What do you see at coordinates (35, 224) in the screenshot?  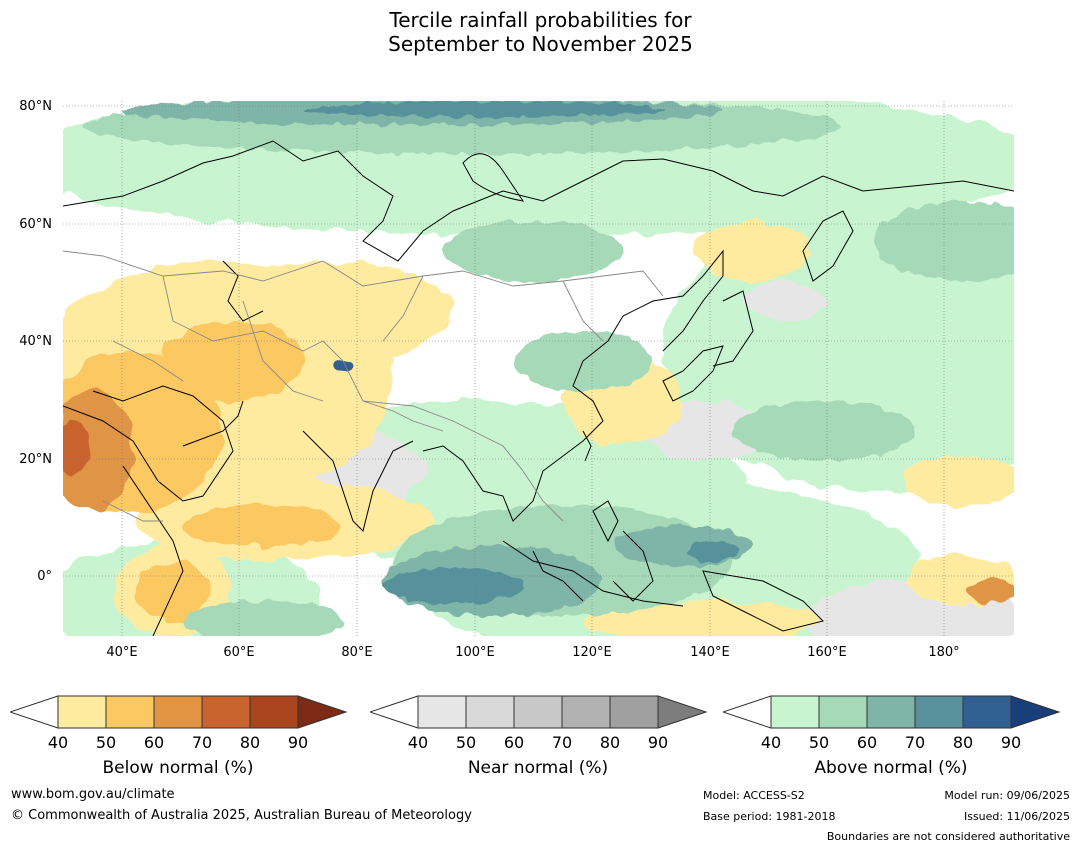 I see `lat-label-60n: 60°N` at bounding box center [35, 224].